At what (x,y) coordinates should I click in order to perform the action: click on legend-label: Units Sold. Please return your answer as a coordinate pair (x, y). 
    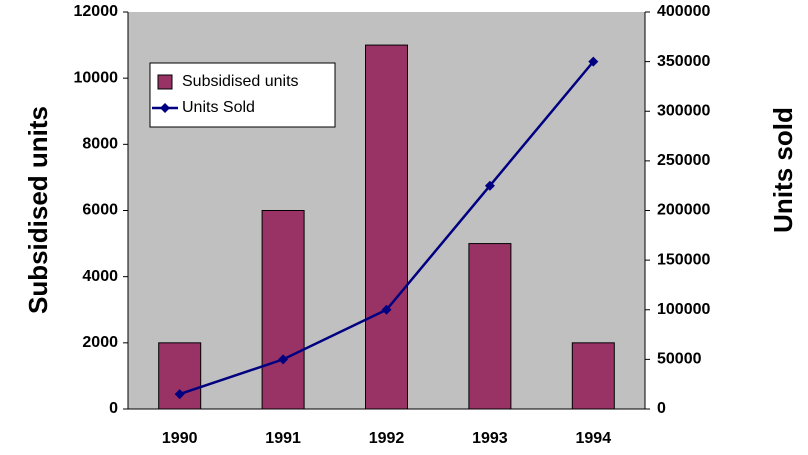
    Looking at the image, I should click on (218, 107).